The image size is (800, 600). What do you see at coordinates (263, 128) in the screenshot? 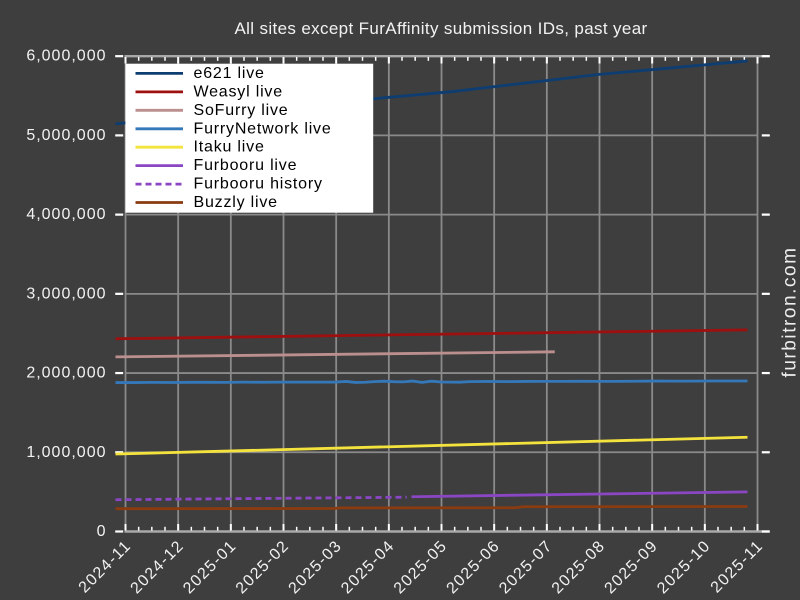
I see `svg-text: FurryNetwork live` at bounding box center [263, 128].